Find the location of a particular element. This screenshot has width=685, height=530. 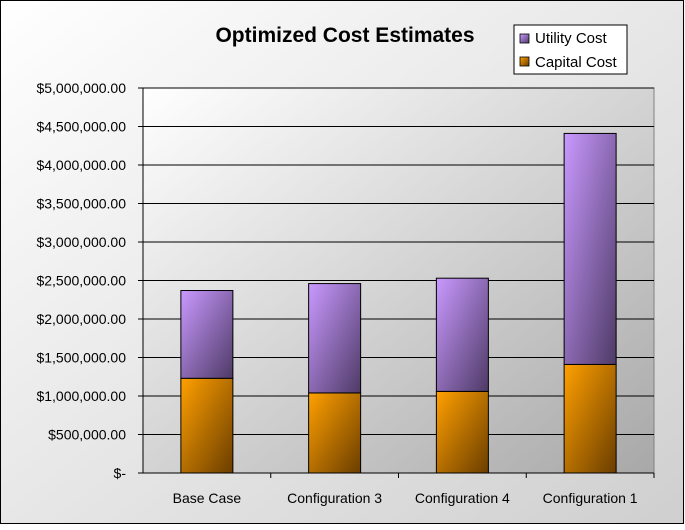

legend: Utility Cost Capital Cost is located at coordinates (570, 49).